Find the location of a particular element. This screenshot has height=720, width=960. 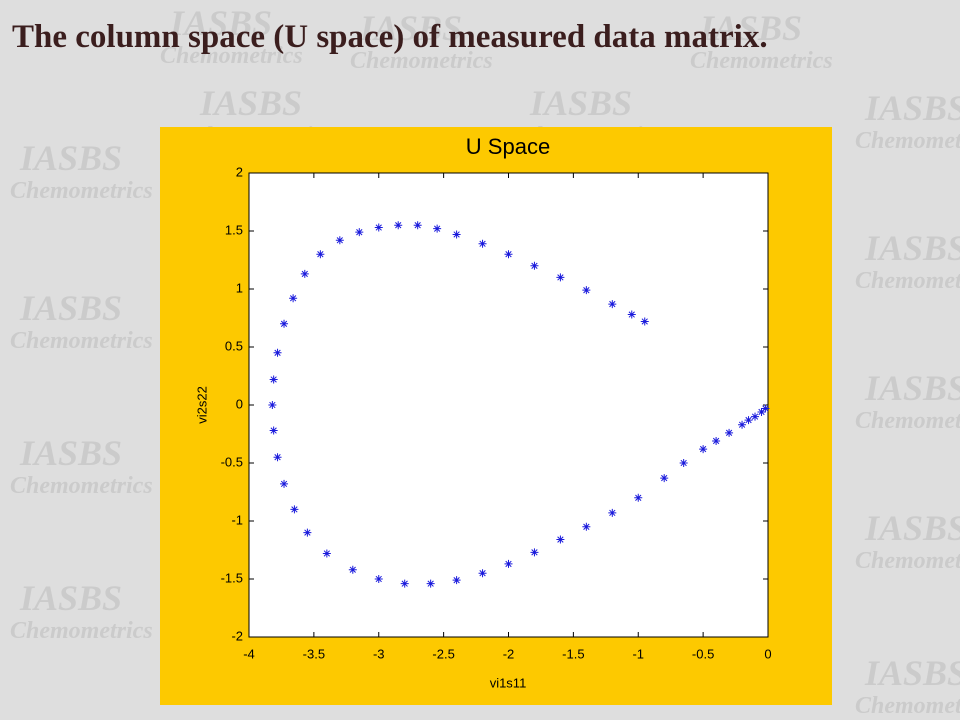

y-tick-label: 2 is located at coordinates (239, 171).